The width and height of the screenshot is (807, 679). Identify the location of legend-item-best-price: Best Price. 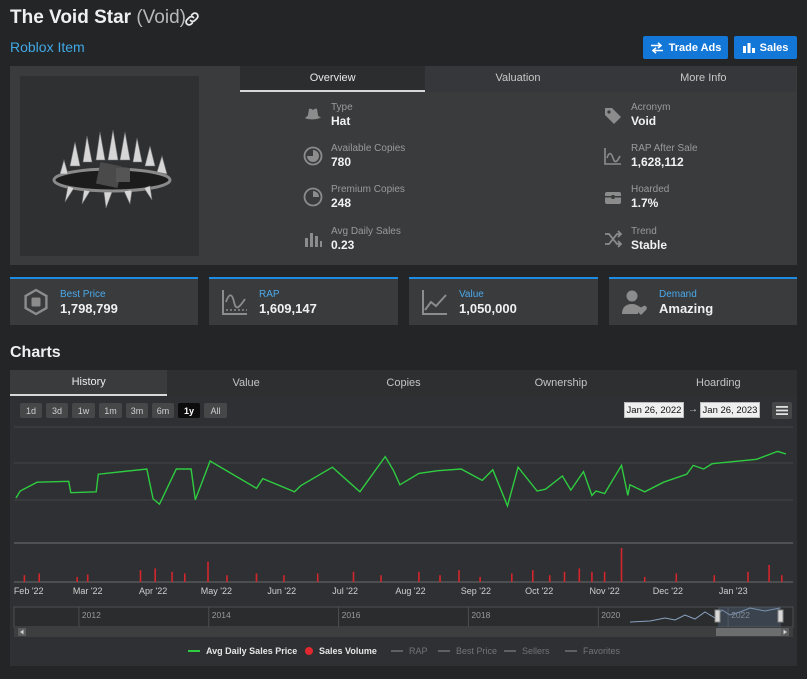
(467, 651).